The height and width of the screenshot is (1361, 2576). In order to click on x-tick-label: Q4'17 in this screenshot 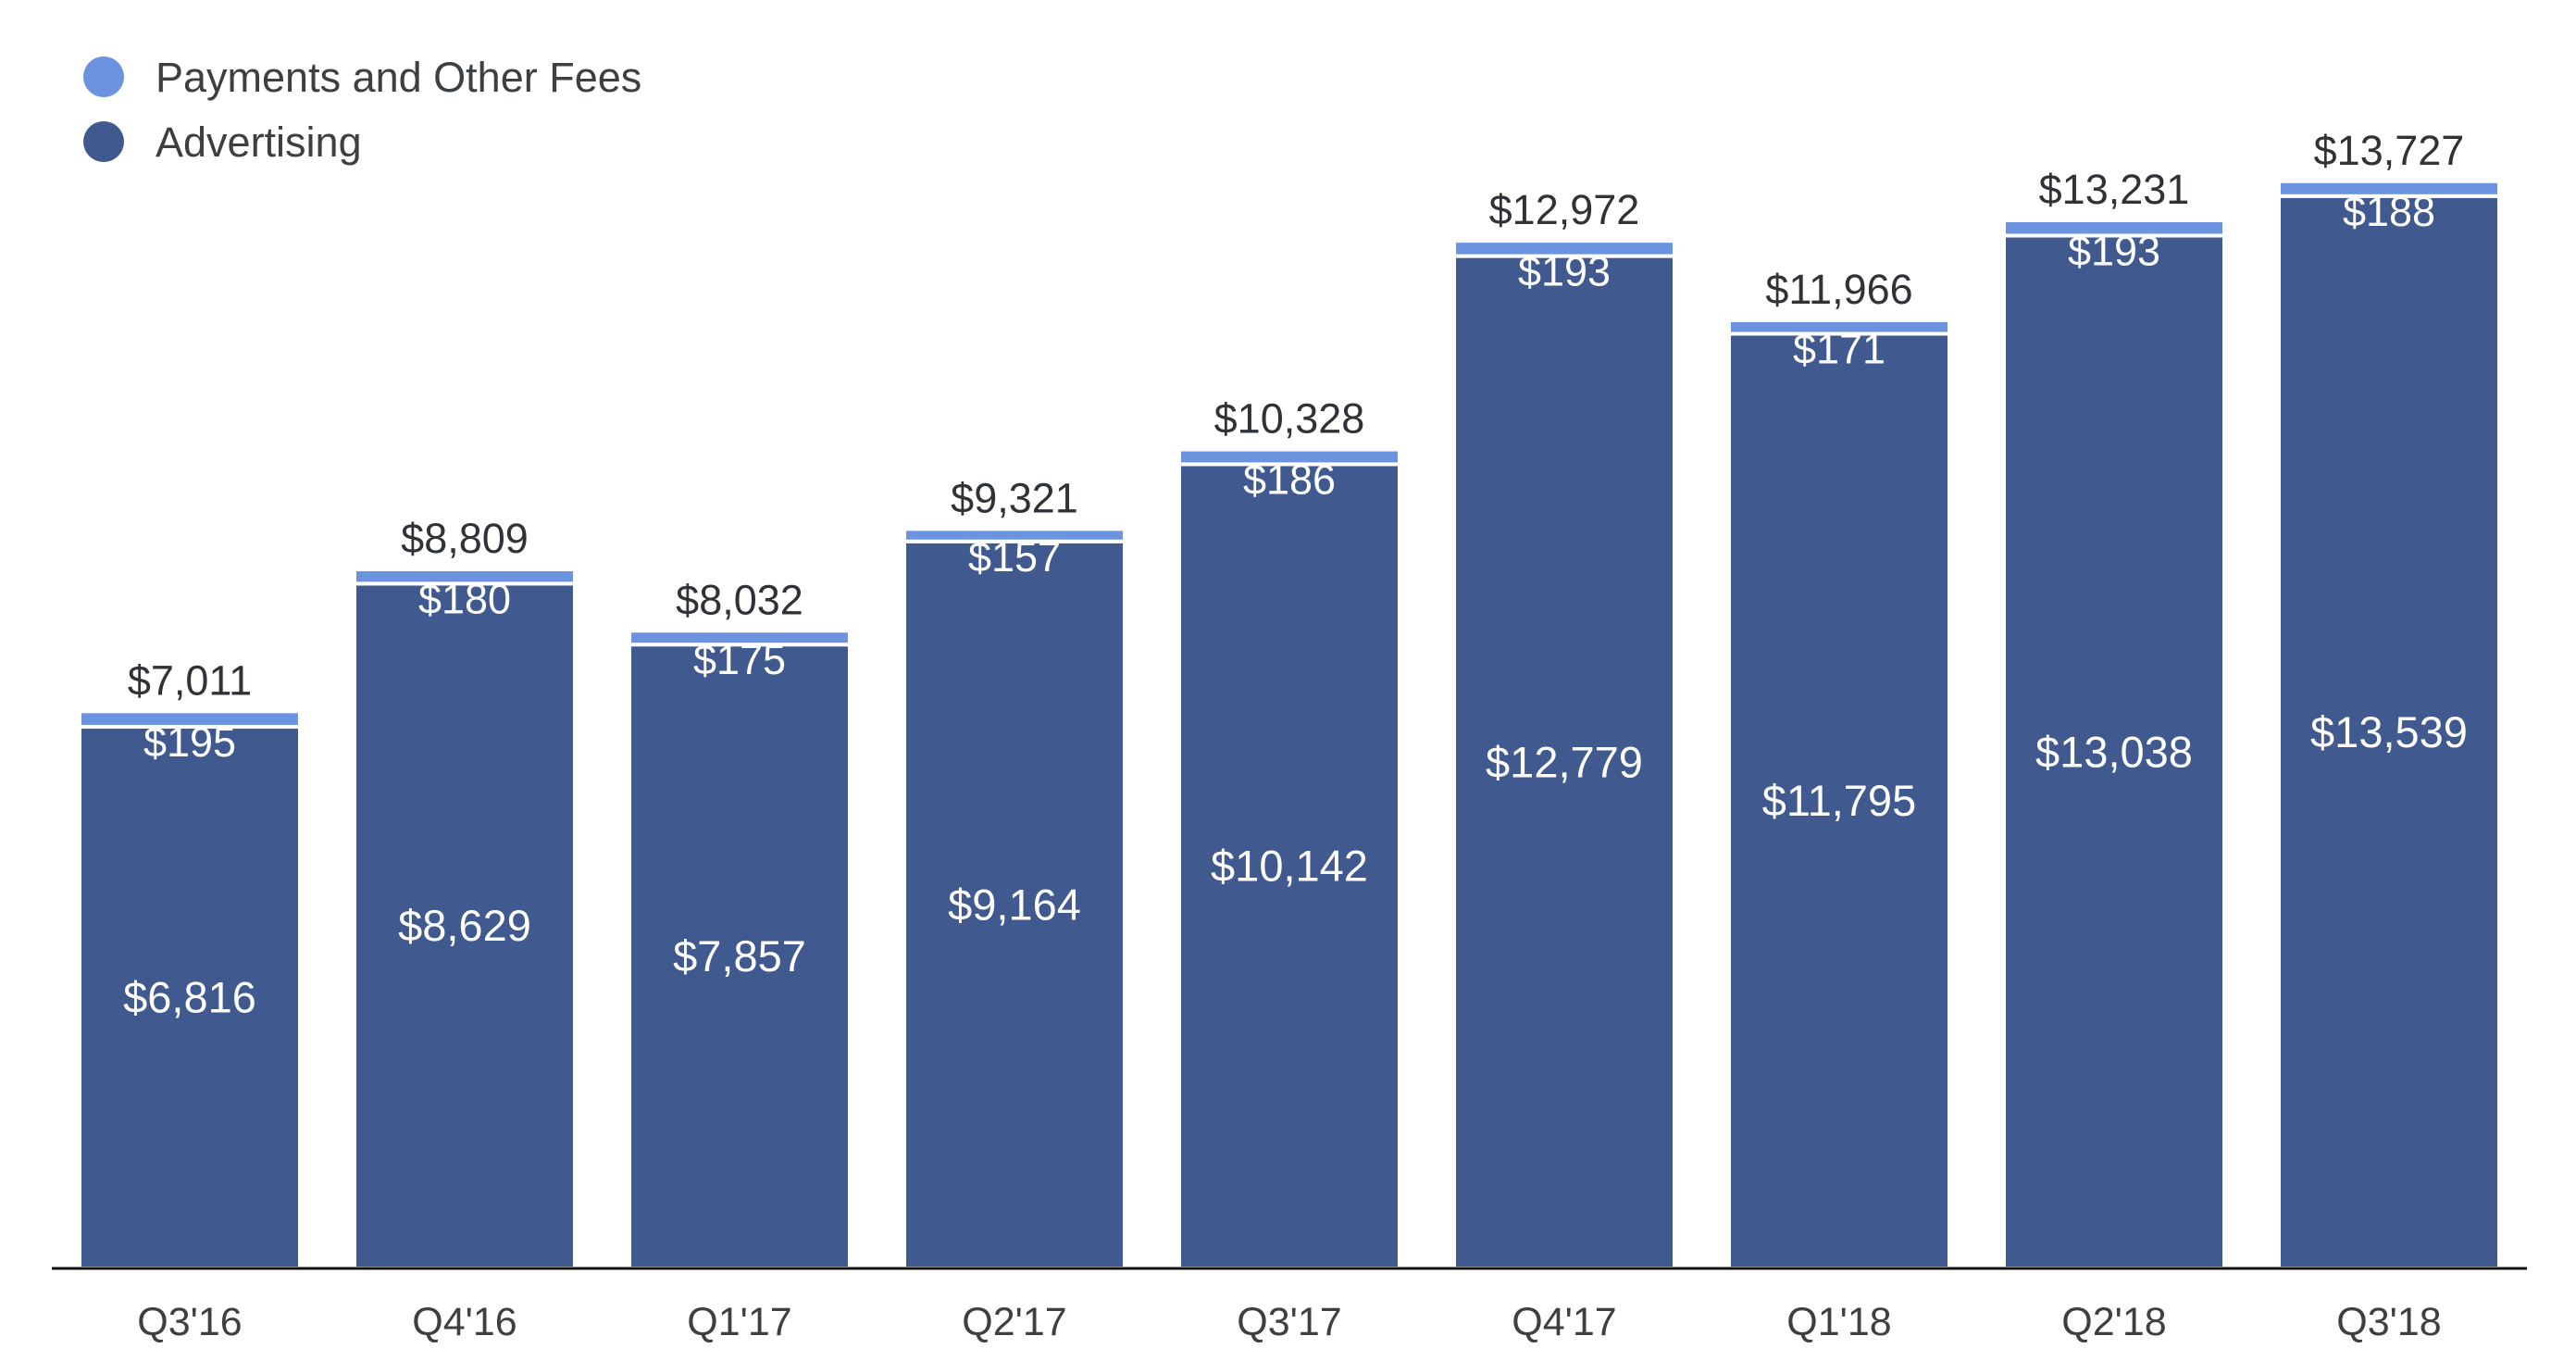, I will do `click(1564, 1322)`.